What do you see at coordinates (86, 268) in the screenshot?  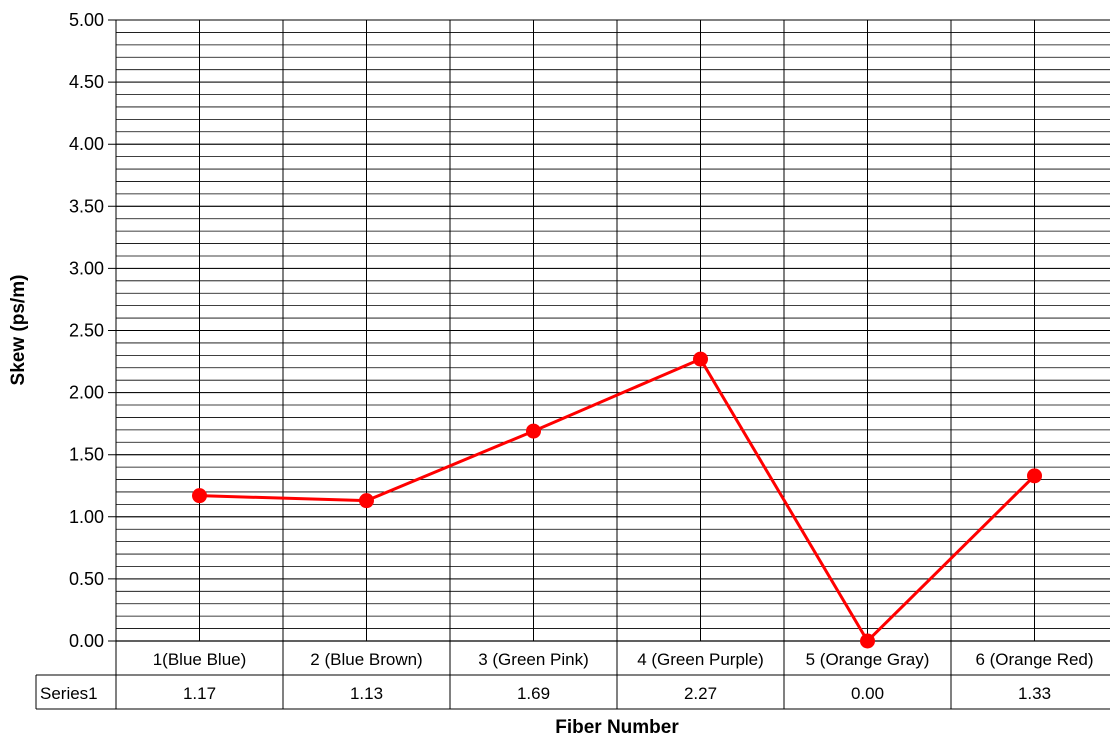 I see `y-tick-label: 3.00` at bounding box center [86, 268].